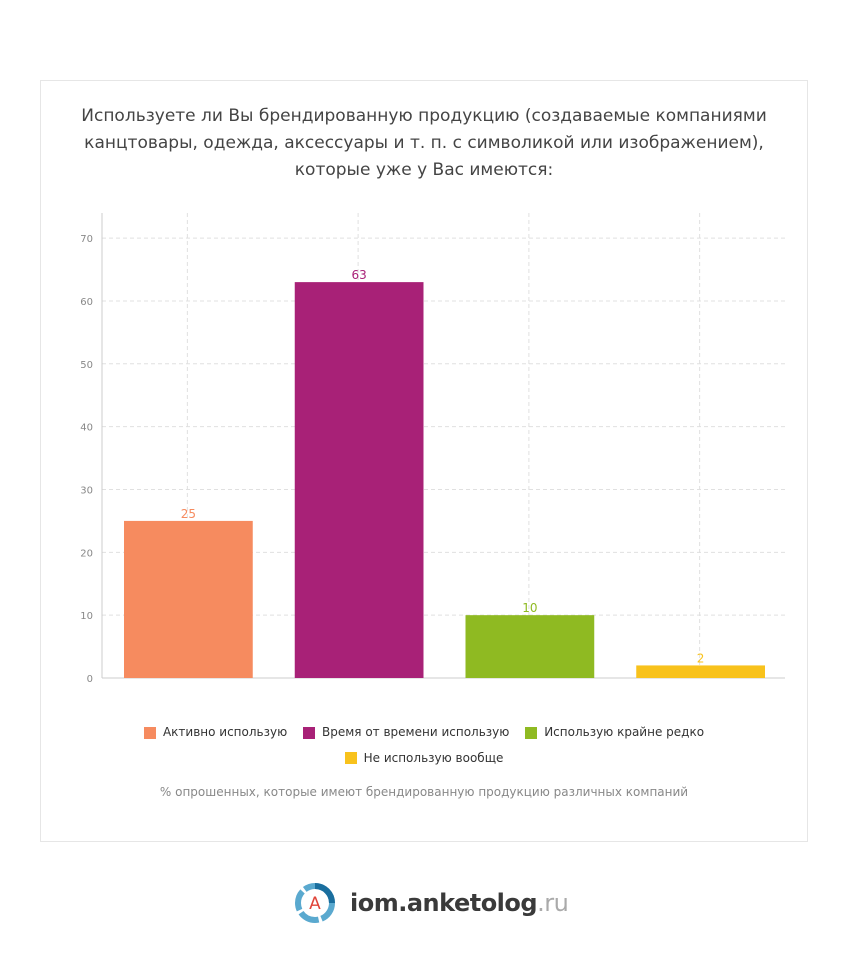 This screenshot has height=964, width=848. Describe the element at coordinates (358, 275) in the screenshot. I see `data-label: 63` at that location.